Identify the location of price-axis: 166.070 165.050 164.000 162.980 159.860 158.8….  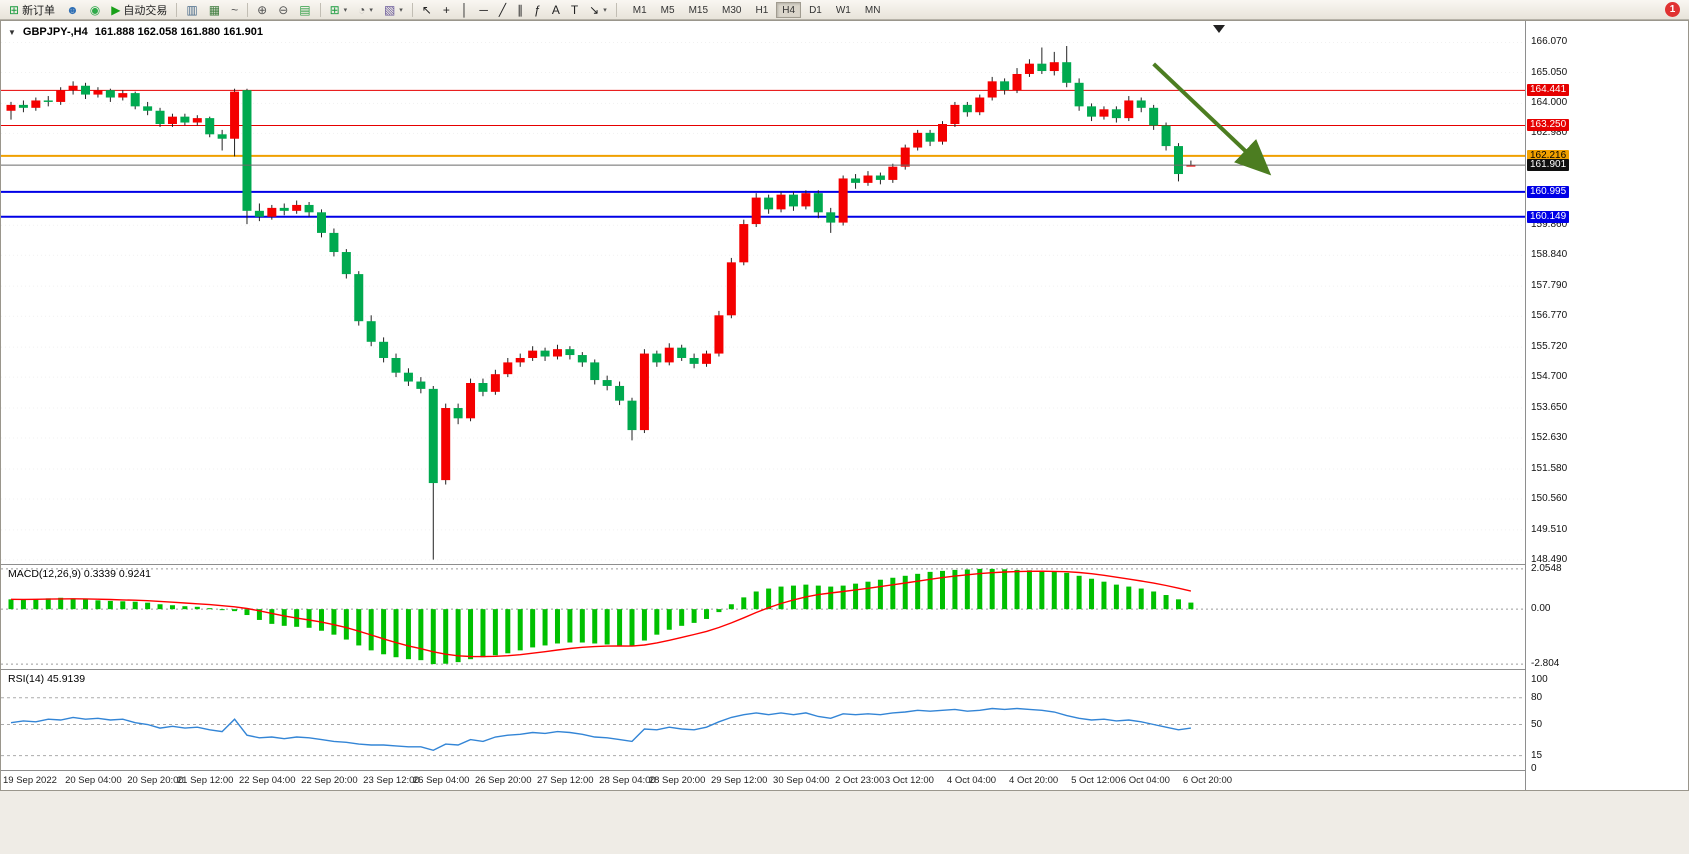
(1606, 405).